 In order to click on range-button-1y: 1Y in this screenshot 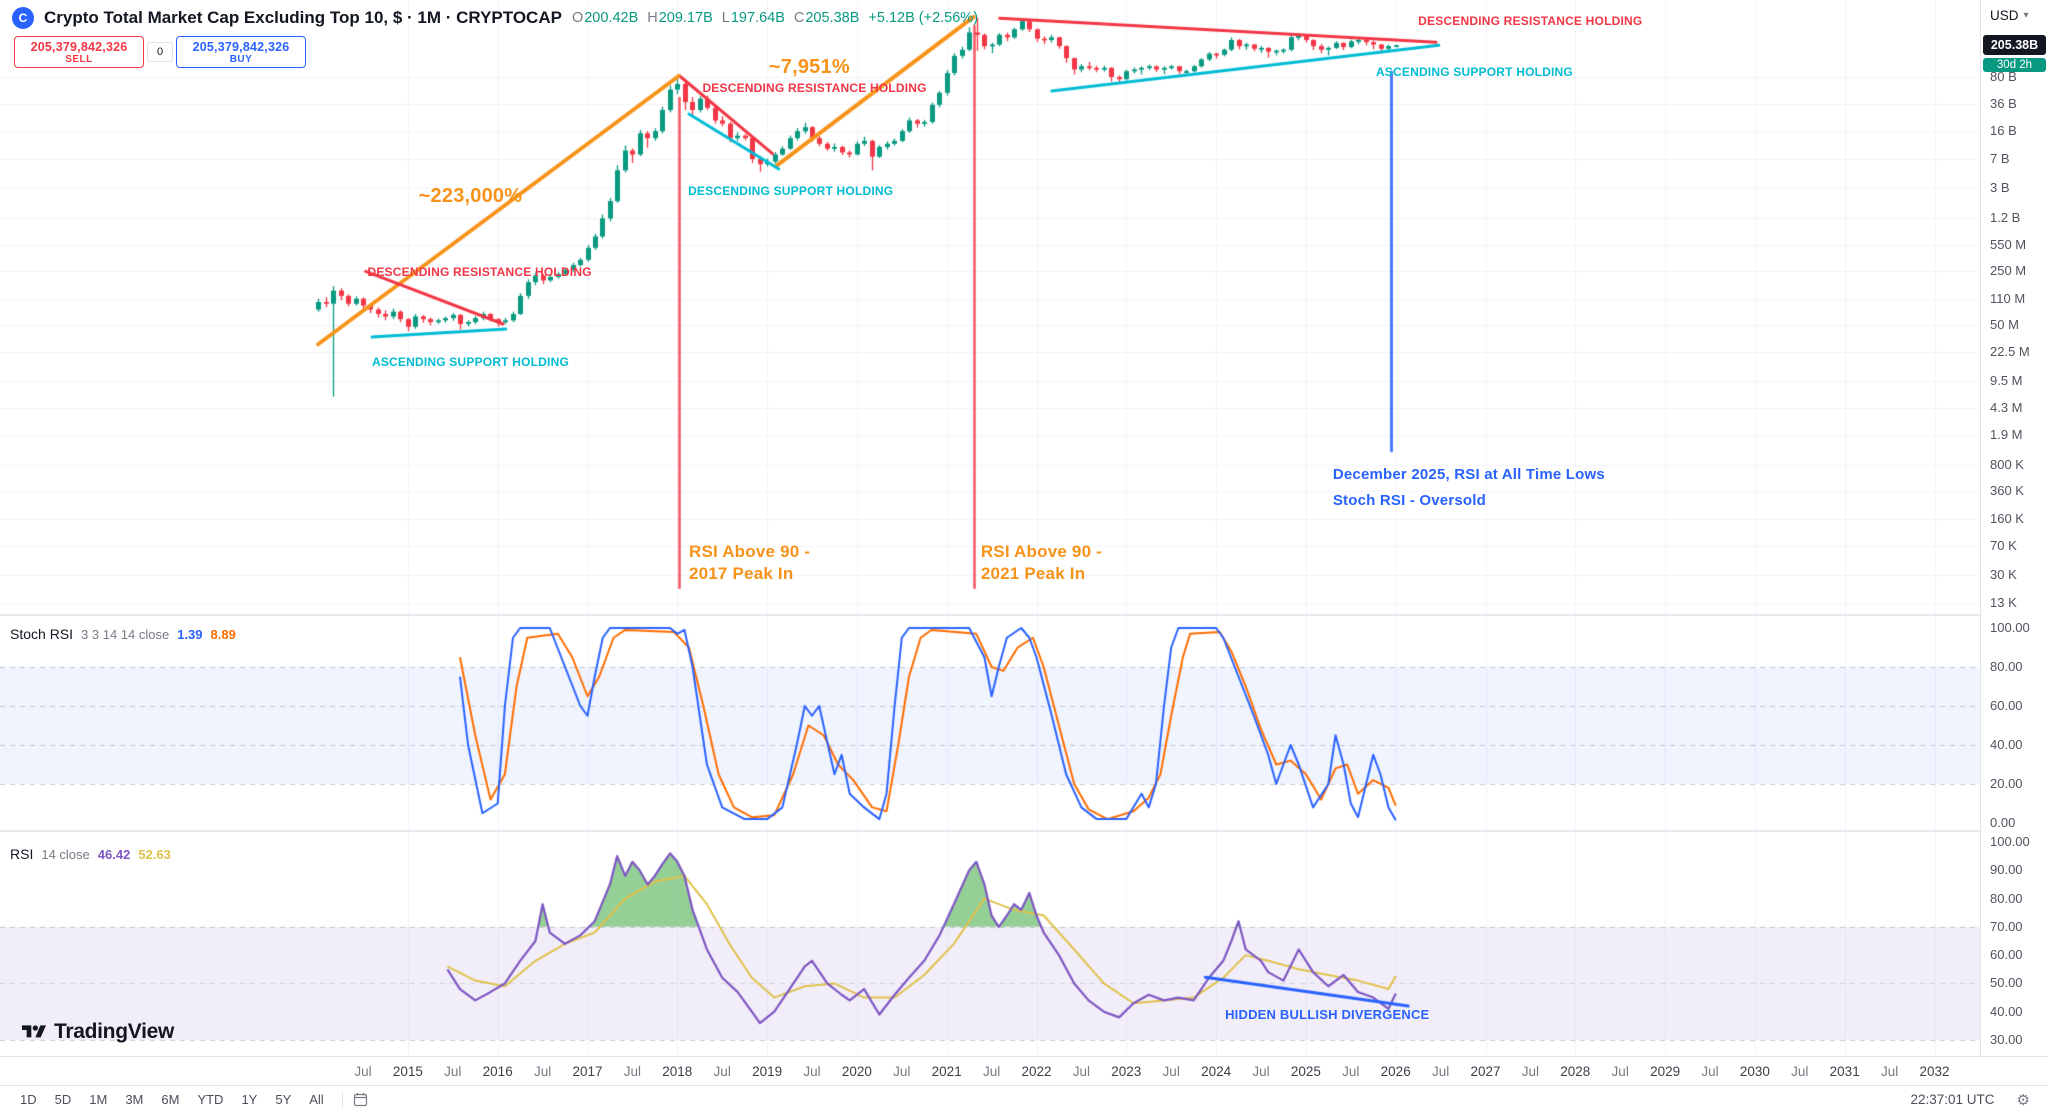, I will do `click(249, 1099)`.